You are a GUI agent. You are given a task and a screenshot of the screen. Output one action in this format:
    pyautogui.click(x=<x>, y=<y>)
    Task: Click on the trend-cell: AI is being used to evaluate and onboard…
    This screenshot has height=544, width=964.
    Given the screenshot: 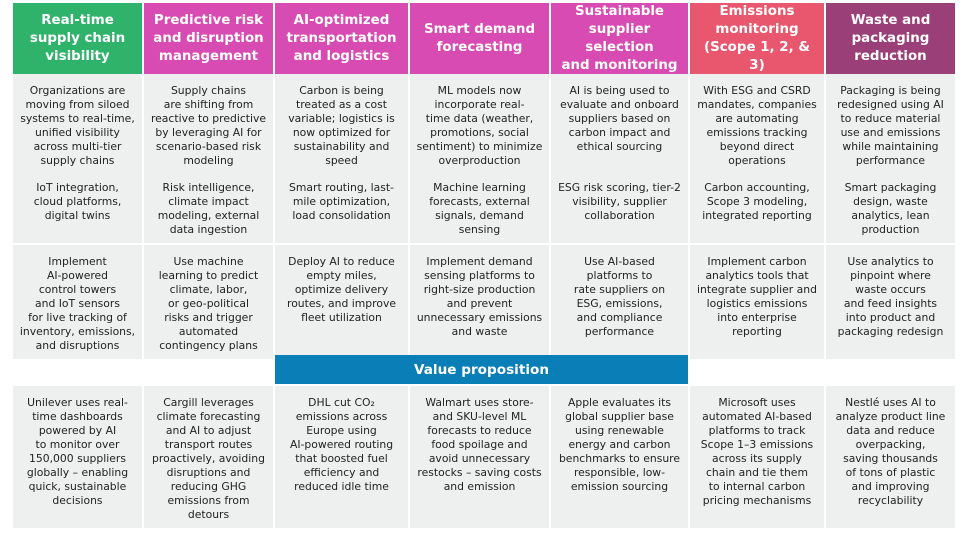 What is the action you would take?
    pyautogui.click(x=619, y=124)
    